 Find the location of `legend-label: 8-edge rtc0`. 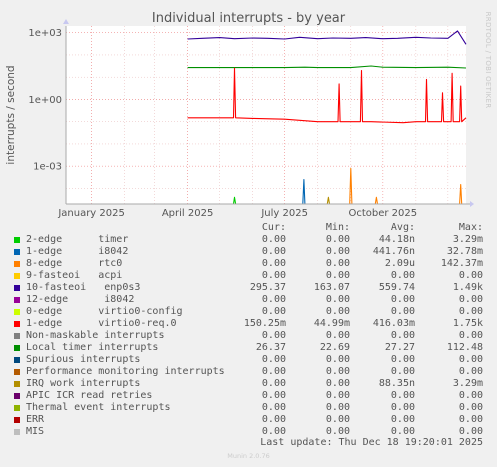

legend-label: 8-edge rtc0 is located at coordinates (74, 263).